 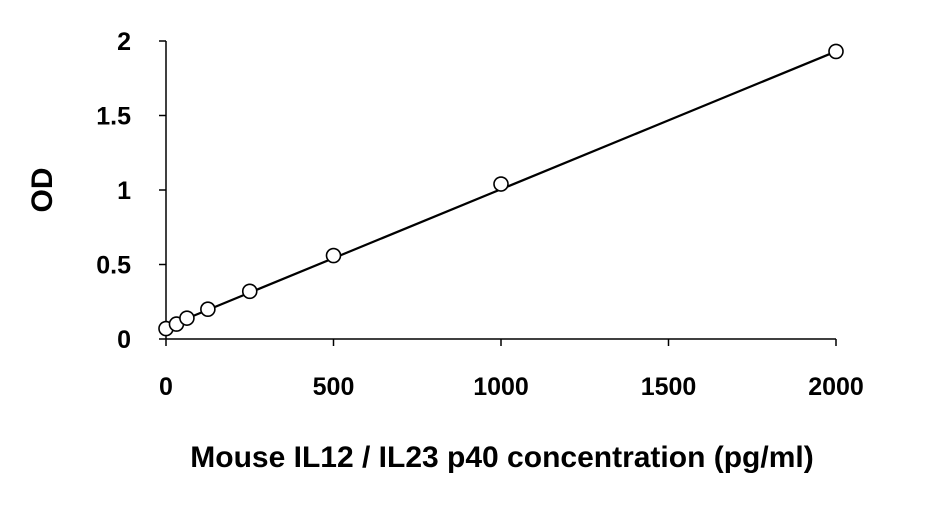 What do you see at coordinates (124, 42) in the screenshot?
I see `y-tick-label: 2` at bounding box center [124, 42].